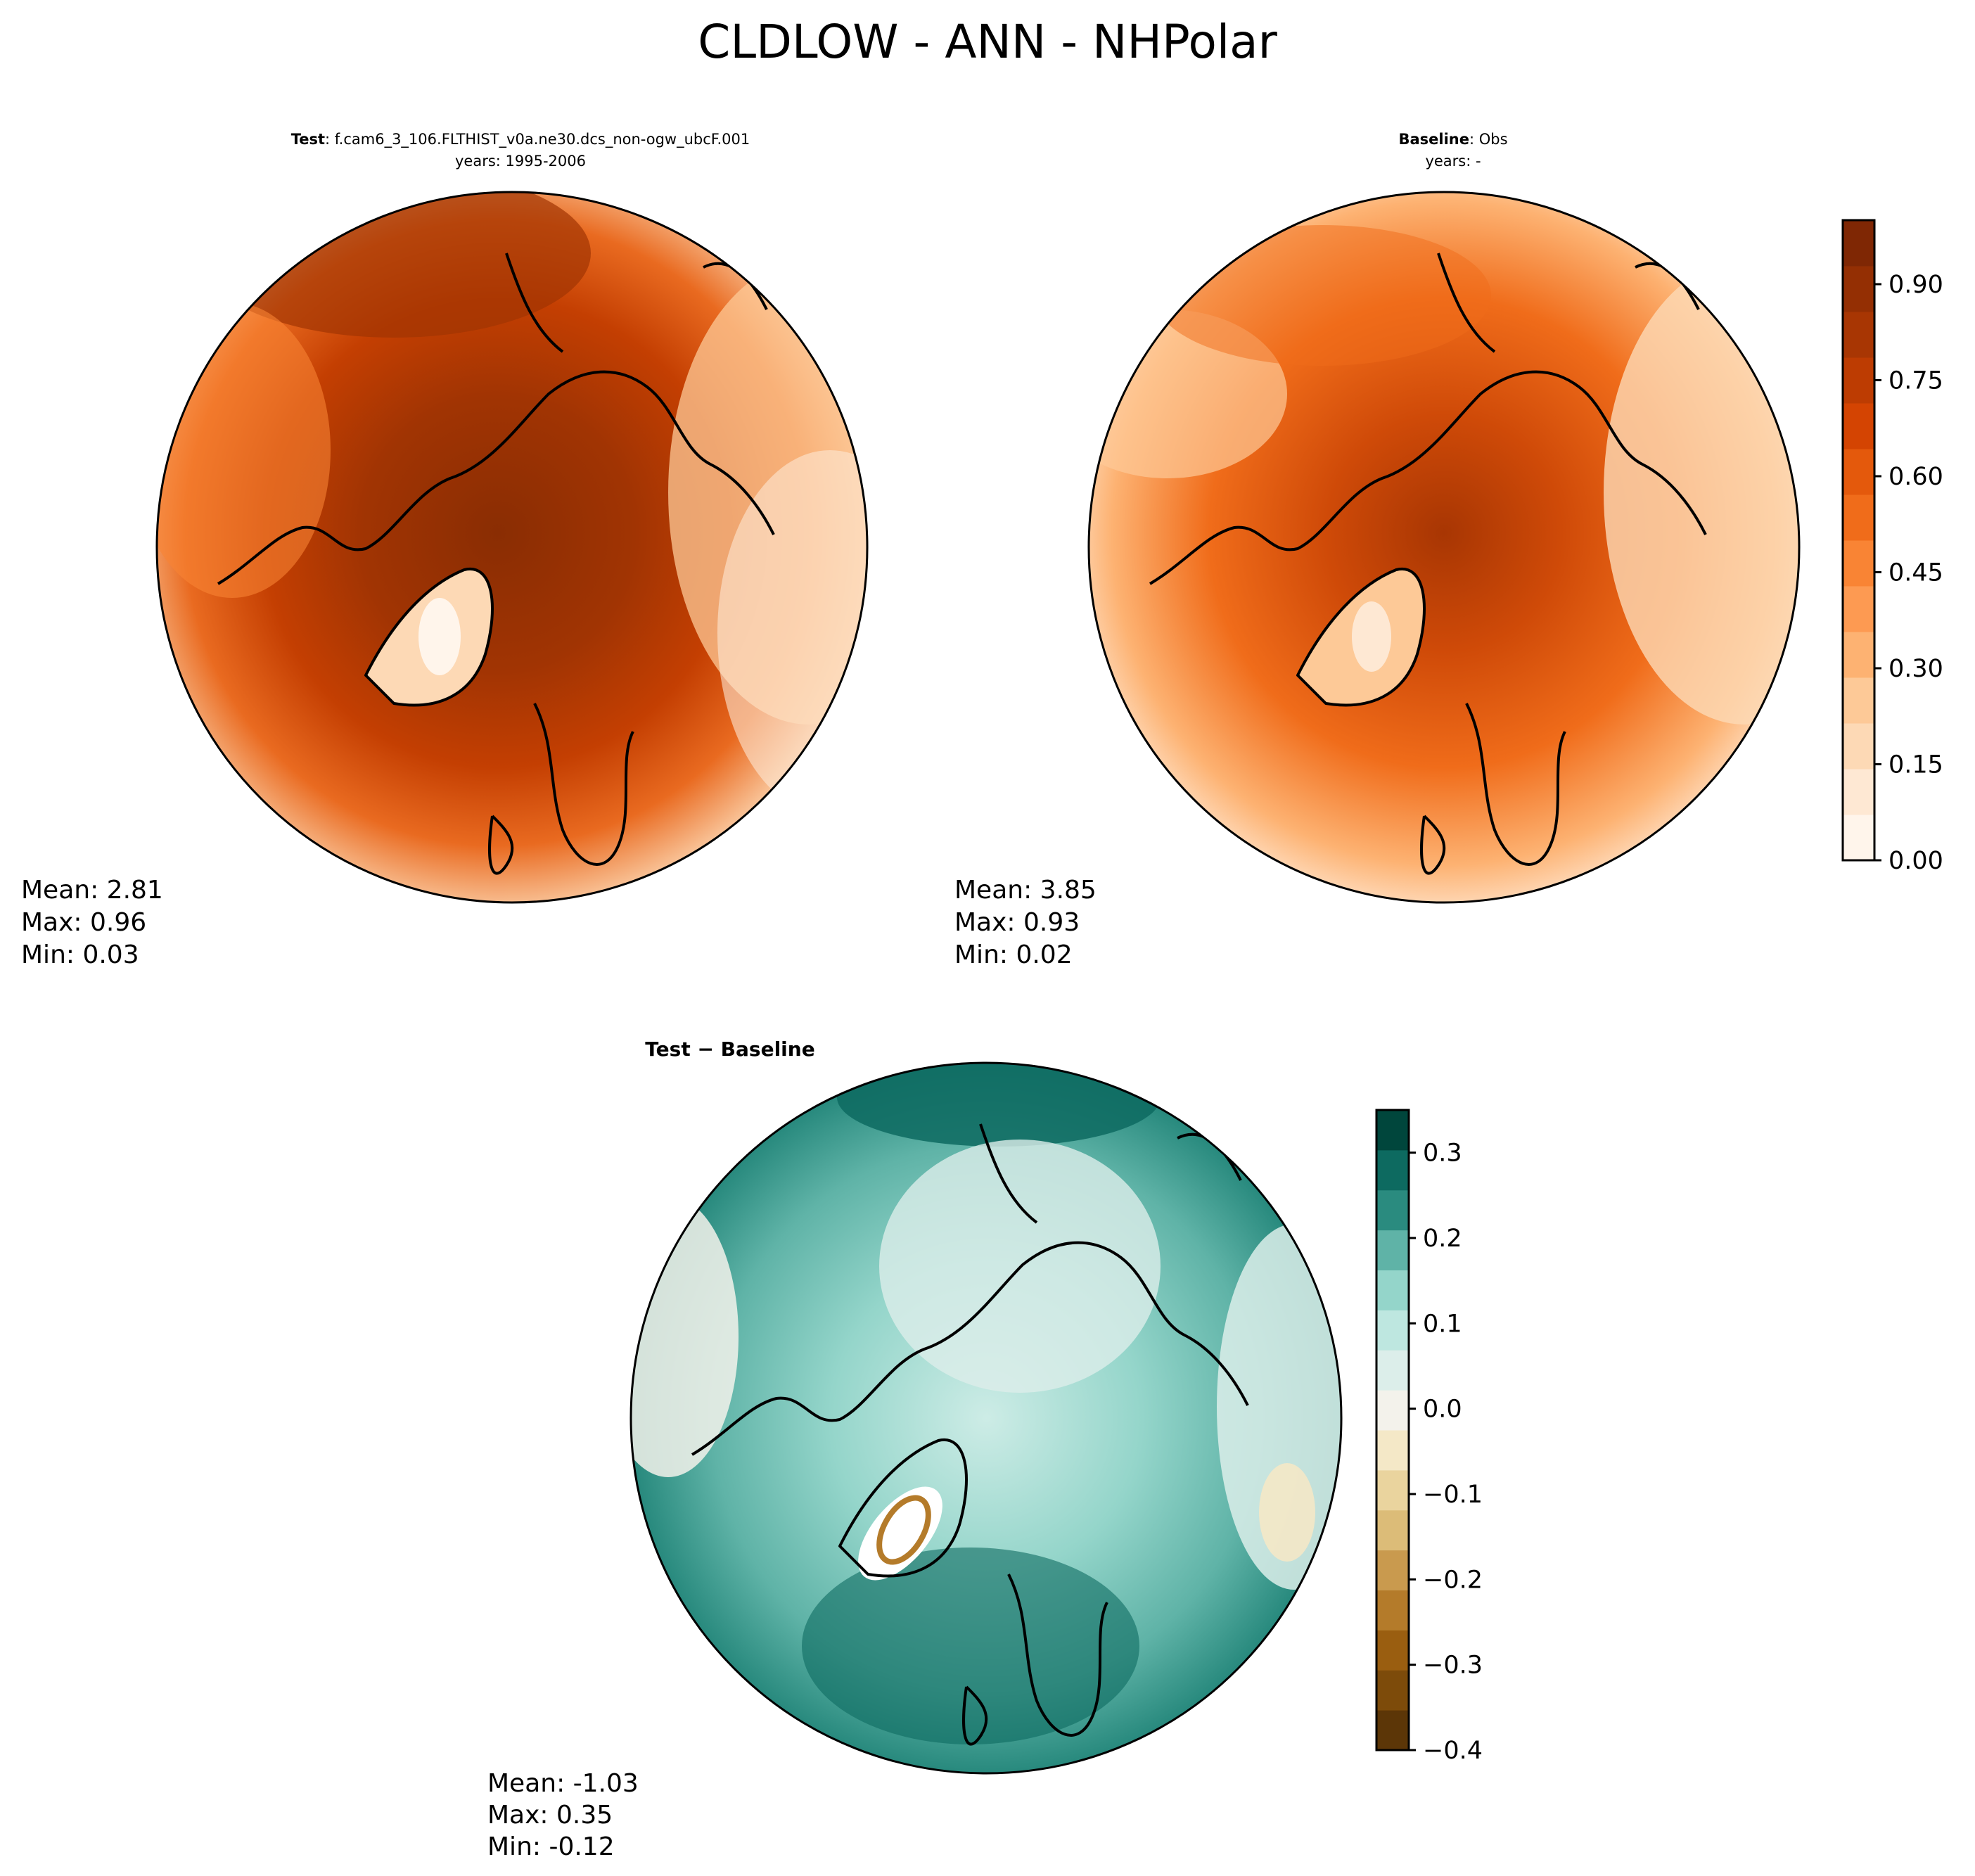  What do you see at coordinates (308, 139) in the screenshot?
I see `test-label-bold: Test` at bounding box center [308, 139].